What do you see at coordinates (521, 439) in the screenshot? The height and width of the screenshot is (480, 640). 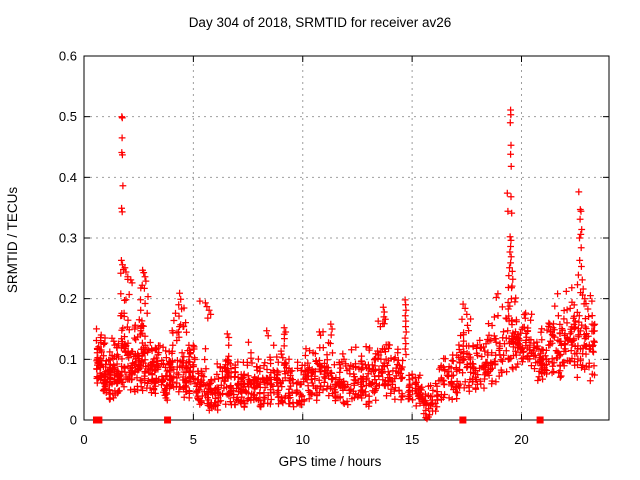 I see `x-tick-label: 20` at bounding box center [521, 439].